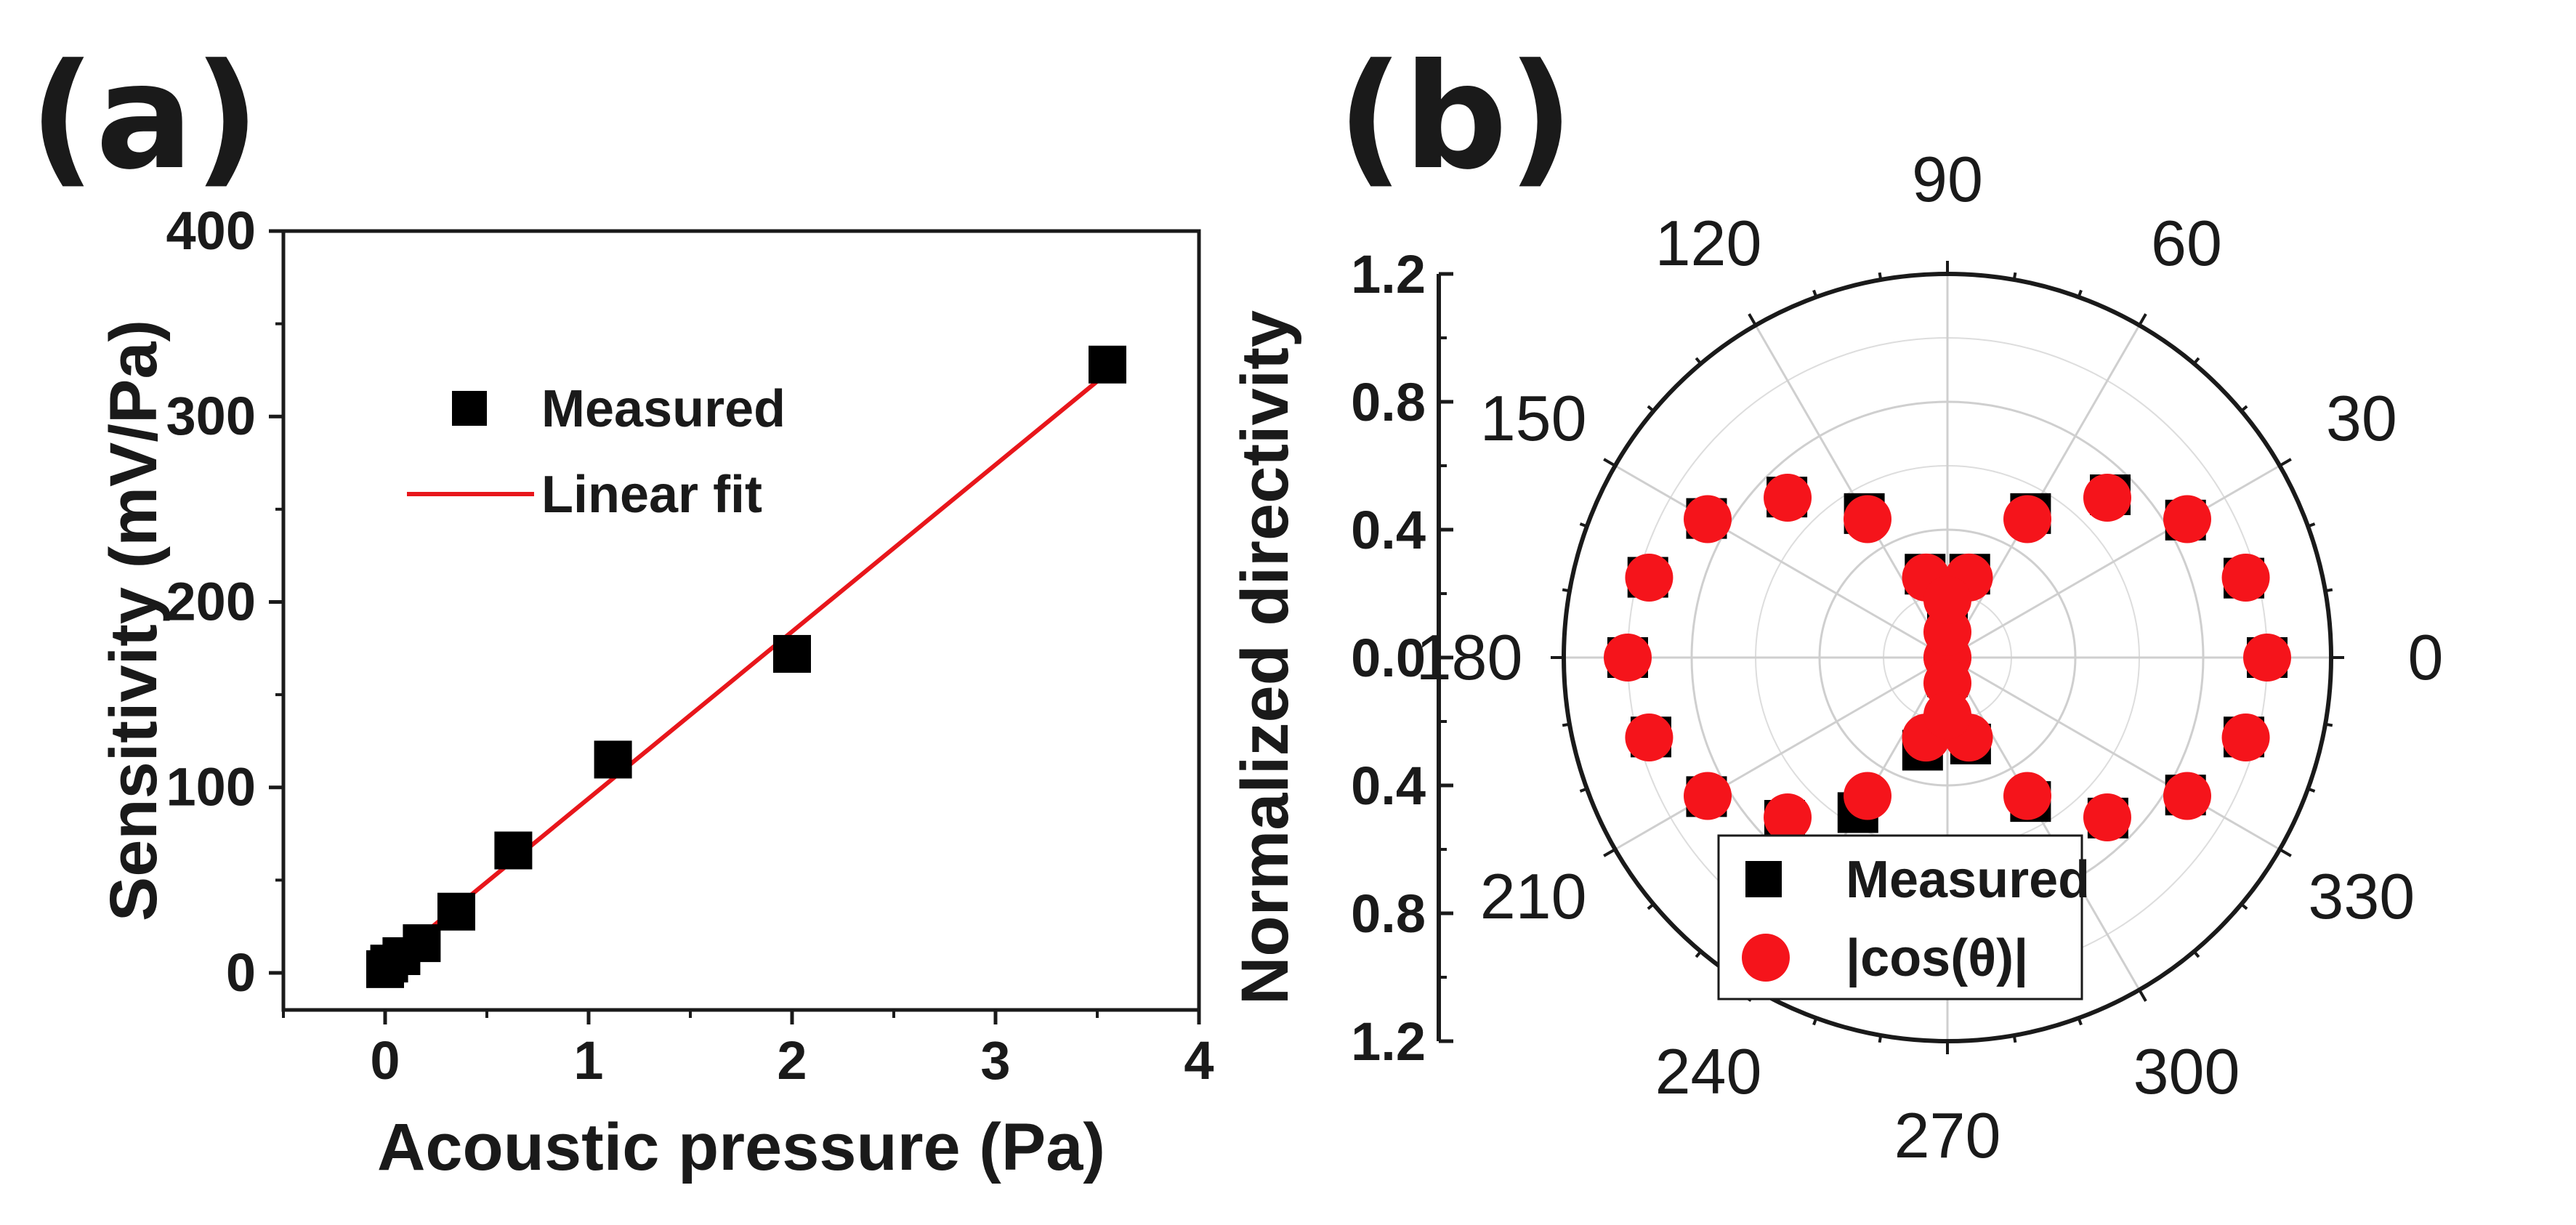 The width and height of the screenshot is (2576, 1225). What do you see at coordinates (1937, 958) in the screenshot?
I see `panel-b-legend-cos-label: |cos(θ)|` at bounding box center [1937, 958].